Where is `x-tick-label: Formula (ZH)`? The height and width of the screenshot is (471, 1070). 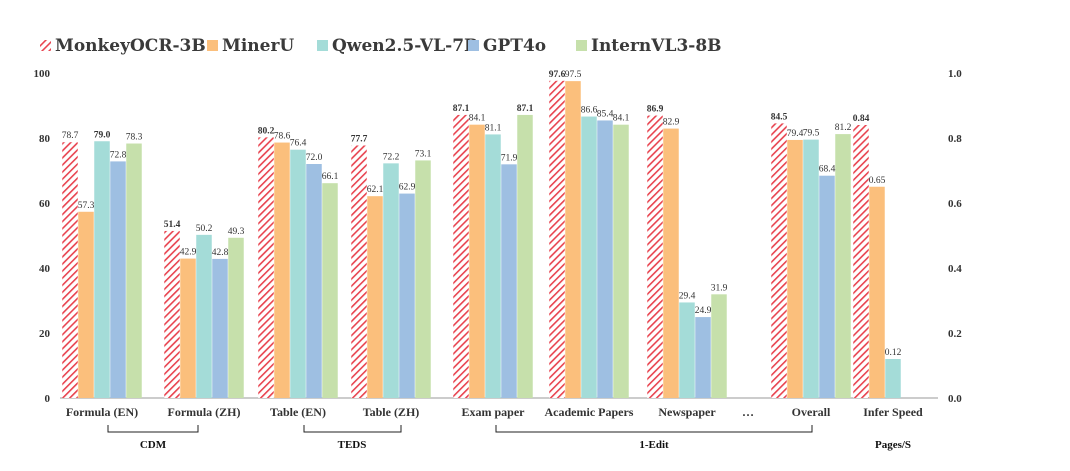 x-tick-label: Formula (ZH) is located at coordinates (204, 412).